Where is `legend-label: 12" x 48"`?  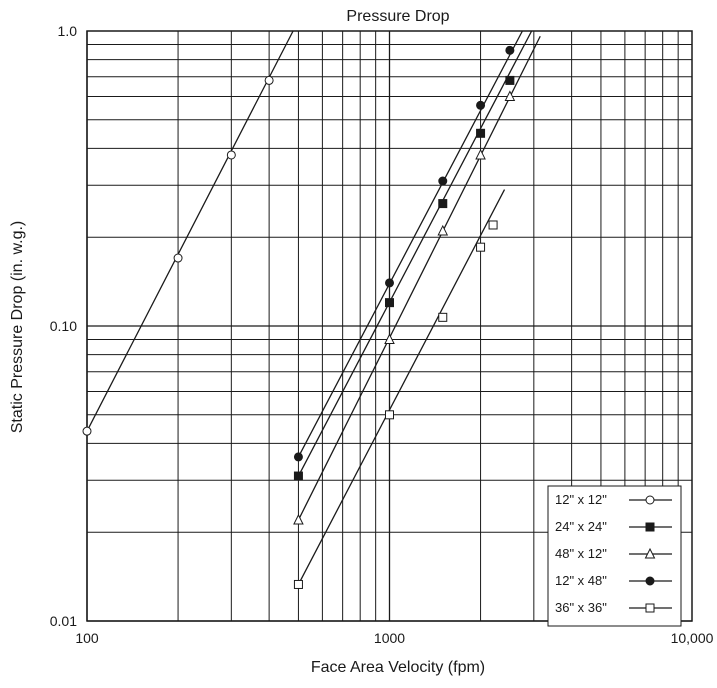
legend-label: 12" x 48" is located at coordinates (581, 580).